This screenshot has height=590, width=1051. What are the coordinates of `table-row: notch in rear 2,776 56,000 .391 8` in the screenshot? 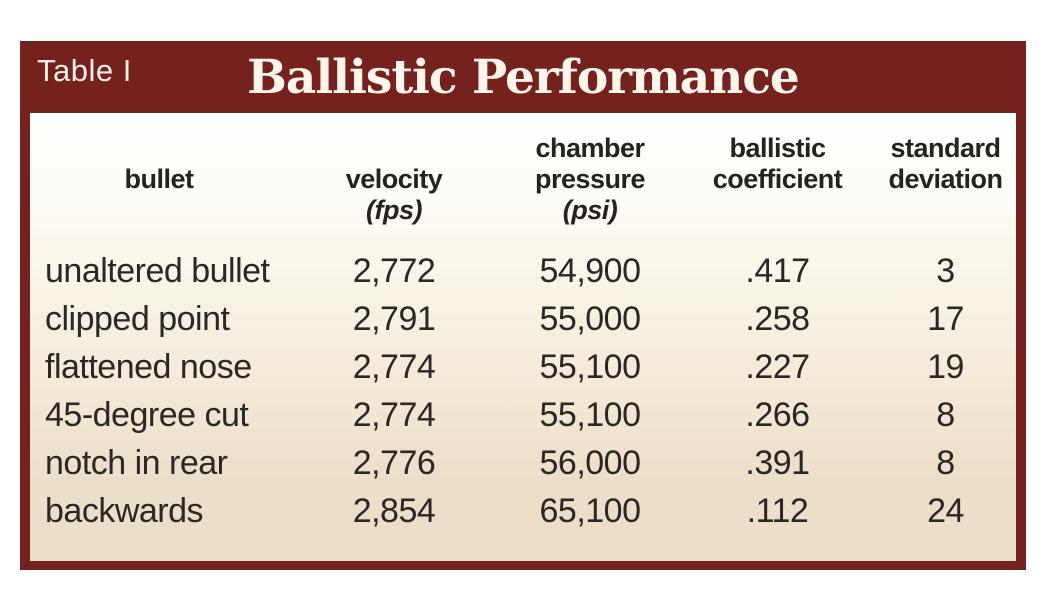 It's located at (523, 463).